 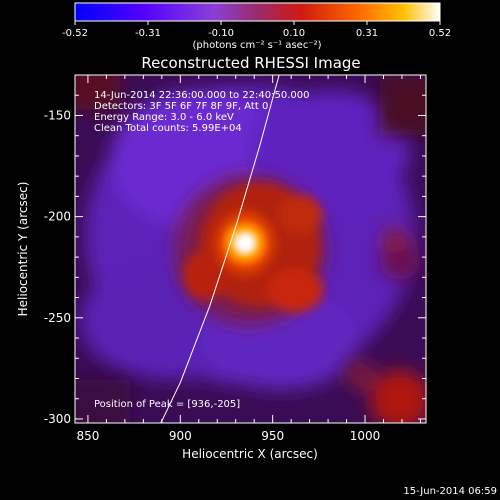 What do you see at coordinates (256, 30) in the screenshot?
I see `colorbar-ticks: -0.52 -0.31 -0.10 0.10 0.31 0.52` at bounding box center [256, 30].